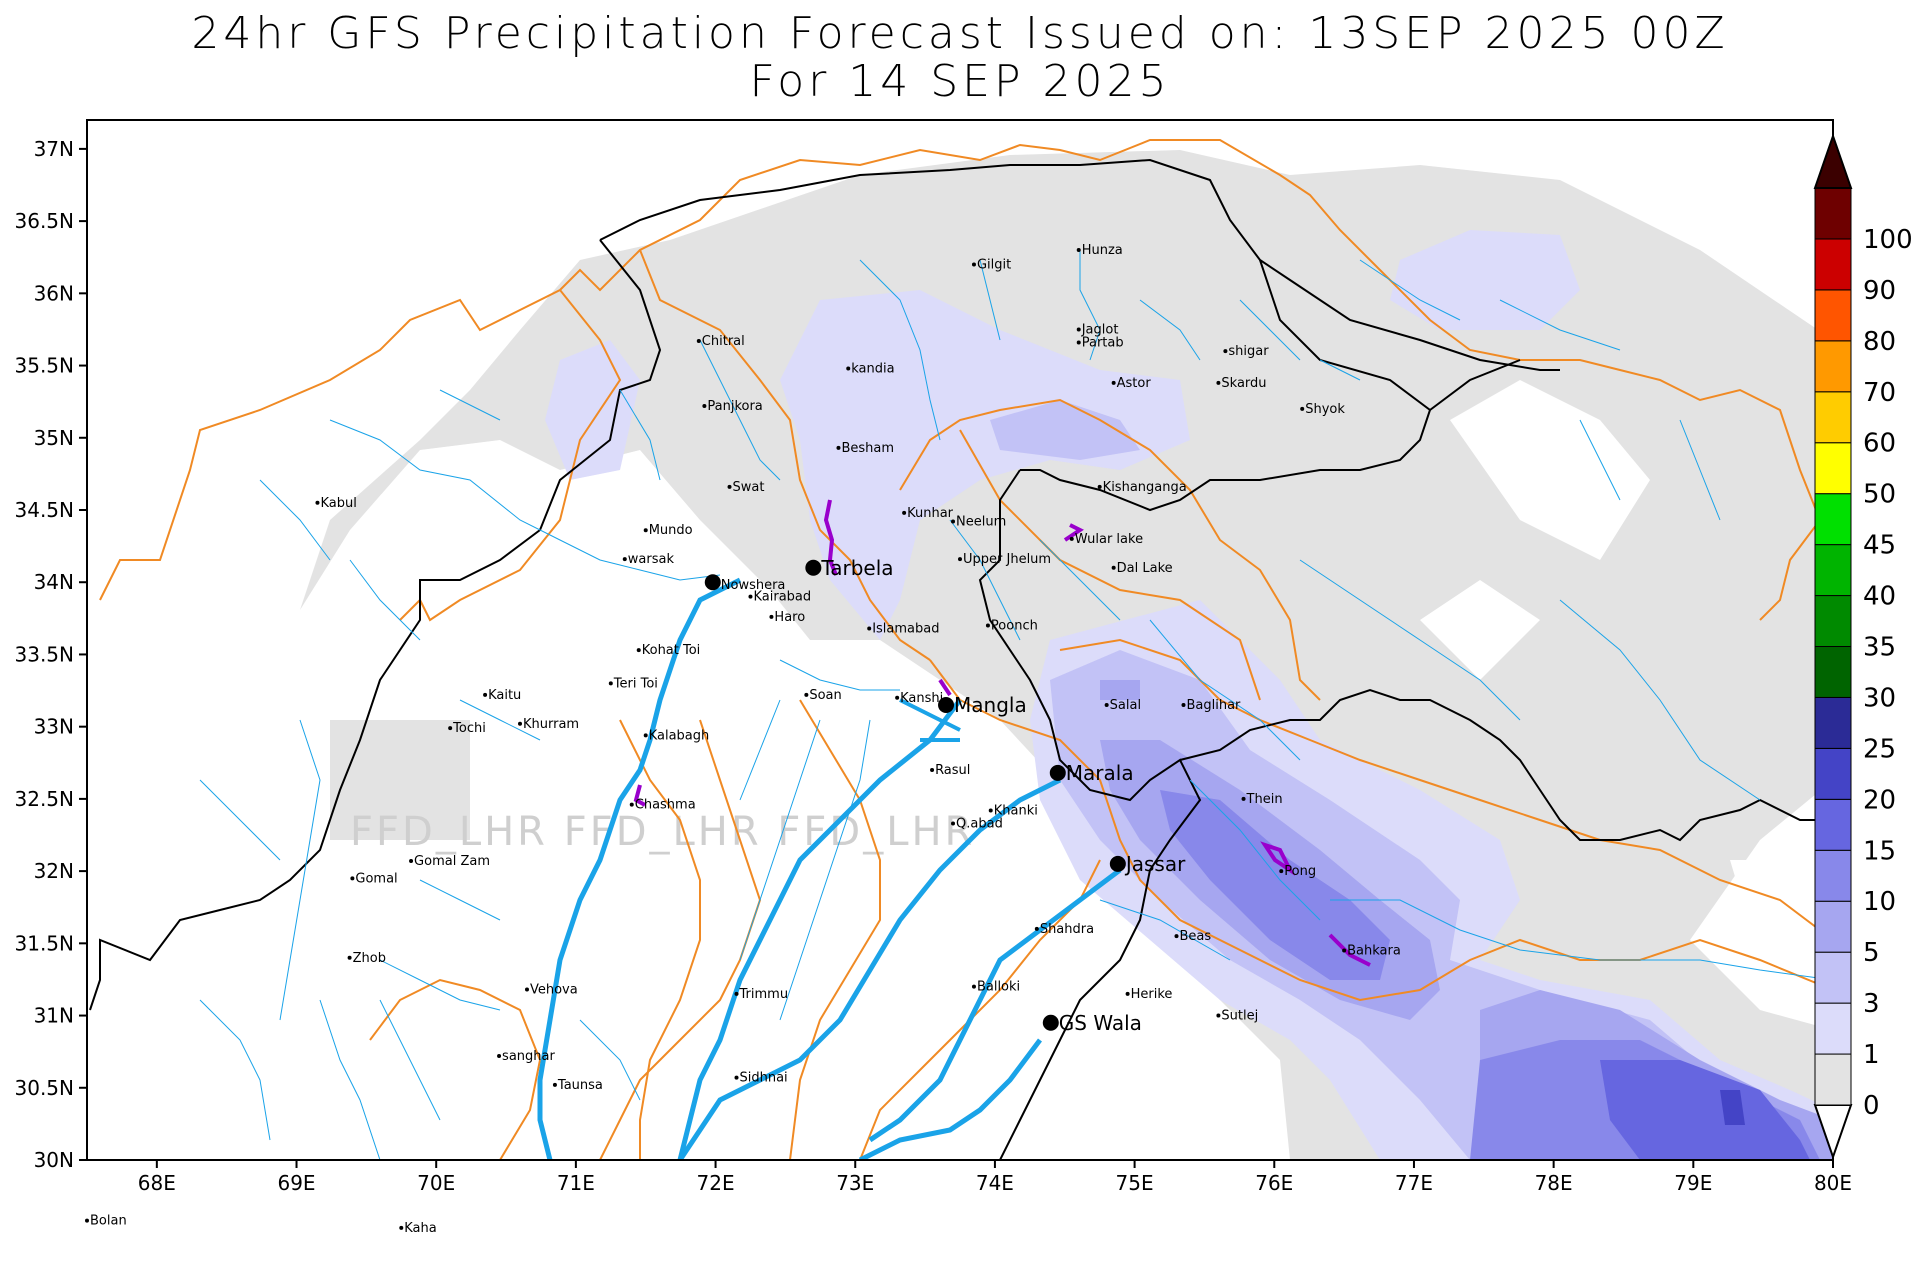  What do you see at coordinates (45, 221) in the screenshot?
I see `y-tick-label: 36.5N` at bounding box center [45, 221].